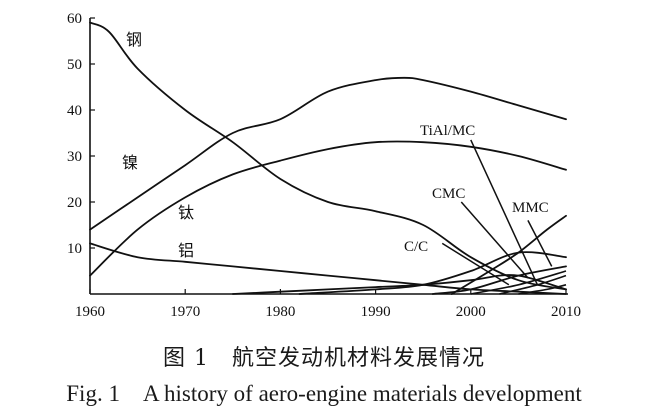 This screenshot has width=648, height=411. What do you see at coordinates (130, 162) in the screenshot?
I see `label-nickel: 镍` at bounding box center [130, 162].